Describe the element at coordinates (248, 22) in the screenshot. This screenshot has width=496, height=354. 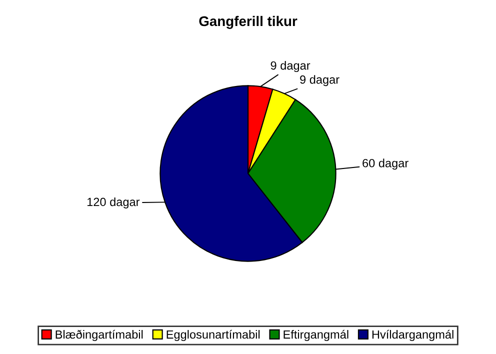
I see `chart-title: Gangferill tikur` at that location.